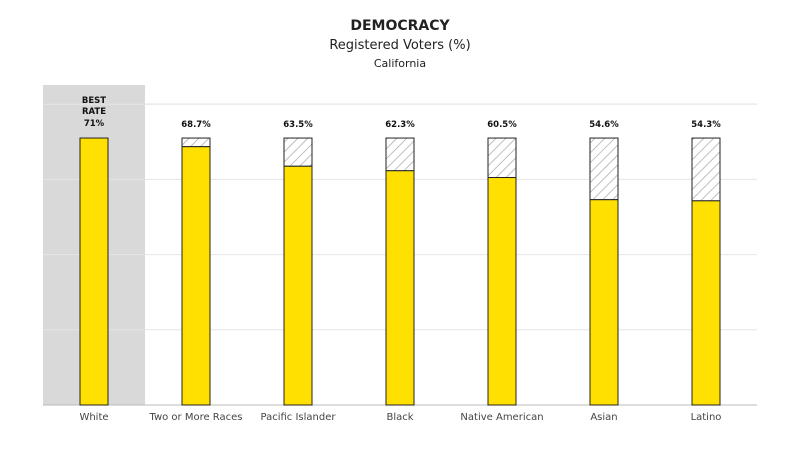 This screenshot has width=800, height=450. What do you see at coordinates (299, 417) in the screenshot?
I see `x-tick-label: Pacific Islander` at bounding box center [299, 417].